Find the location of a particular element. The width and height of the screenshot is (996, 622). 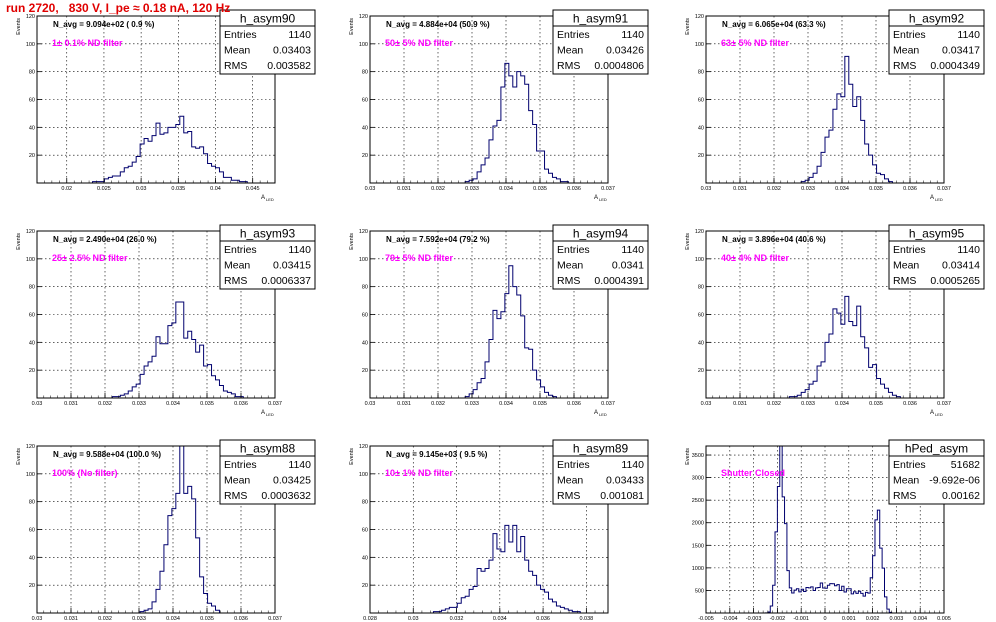

x-tick-label: 0.001 is located at coordinates (849, 619).